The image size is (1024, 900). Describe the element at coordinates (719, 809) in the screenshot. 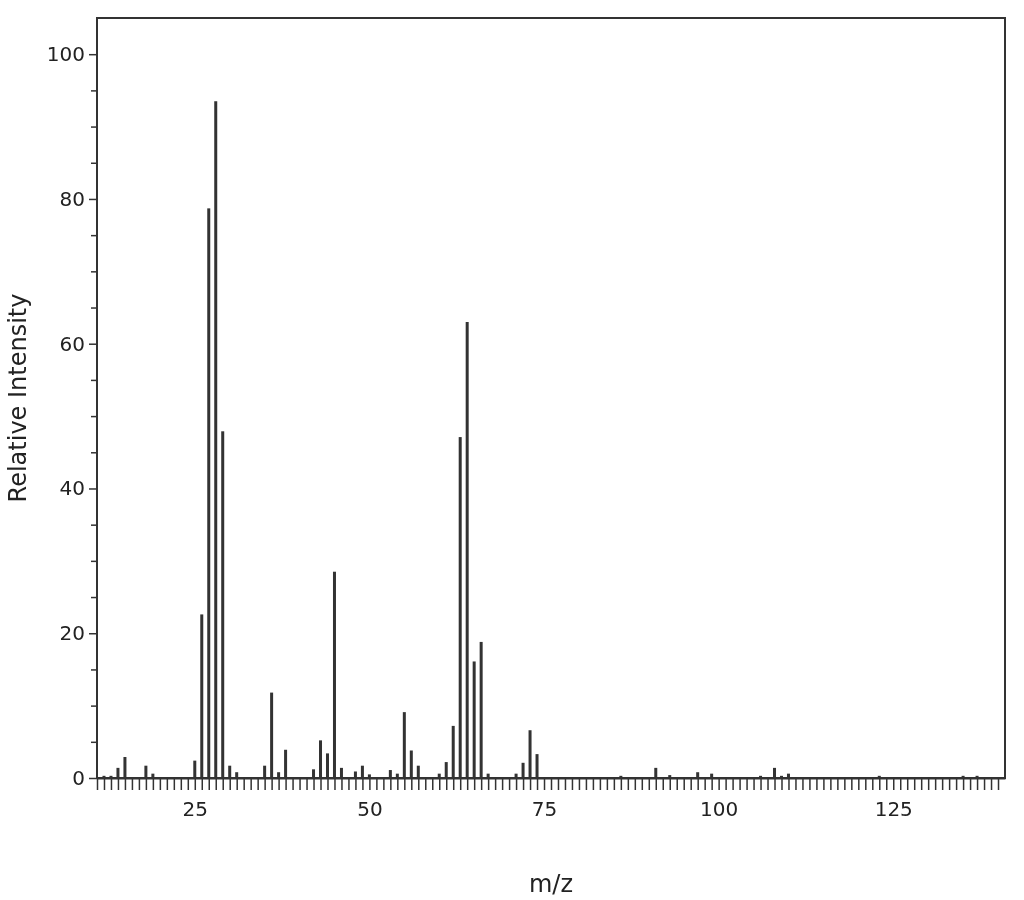

I see `x-tick-label: 100` at that location.